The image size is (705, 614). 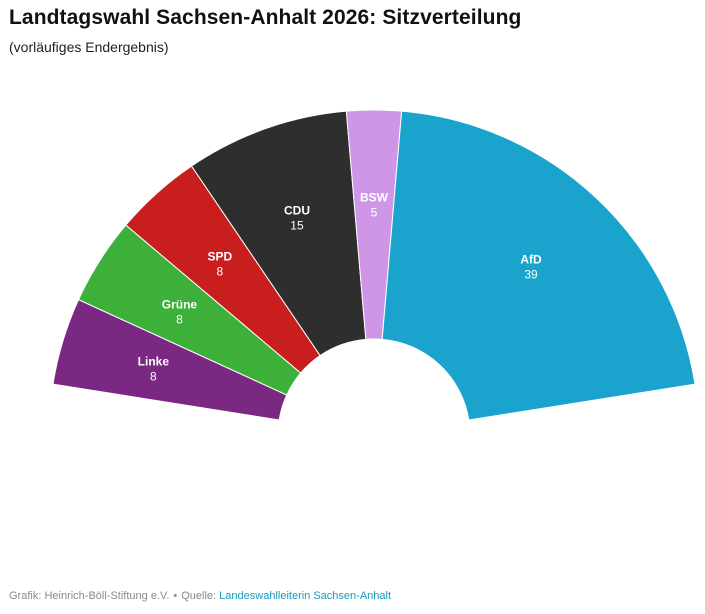 I want to click on segment-label-afd: AfD, so click(x=531, y=259).